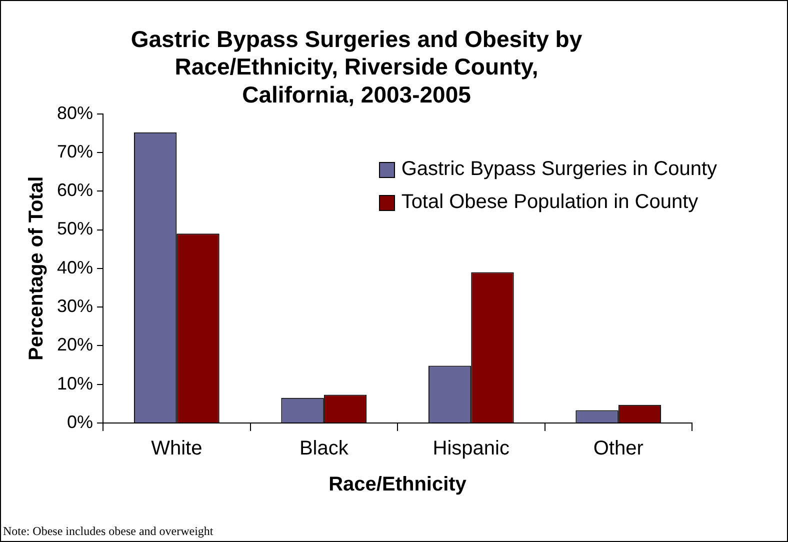 This screenshot has width=788, height=542. Describe the element at coordinates (398, 485) in the screenshot. I see `x-axis-title: Race/Ethnicity` at that location.